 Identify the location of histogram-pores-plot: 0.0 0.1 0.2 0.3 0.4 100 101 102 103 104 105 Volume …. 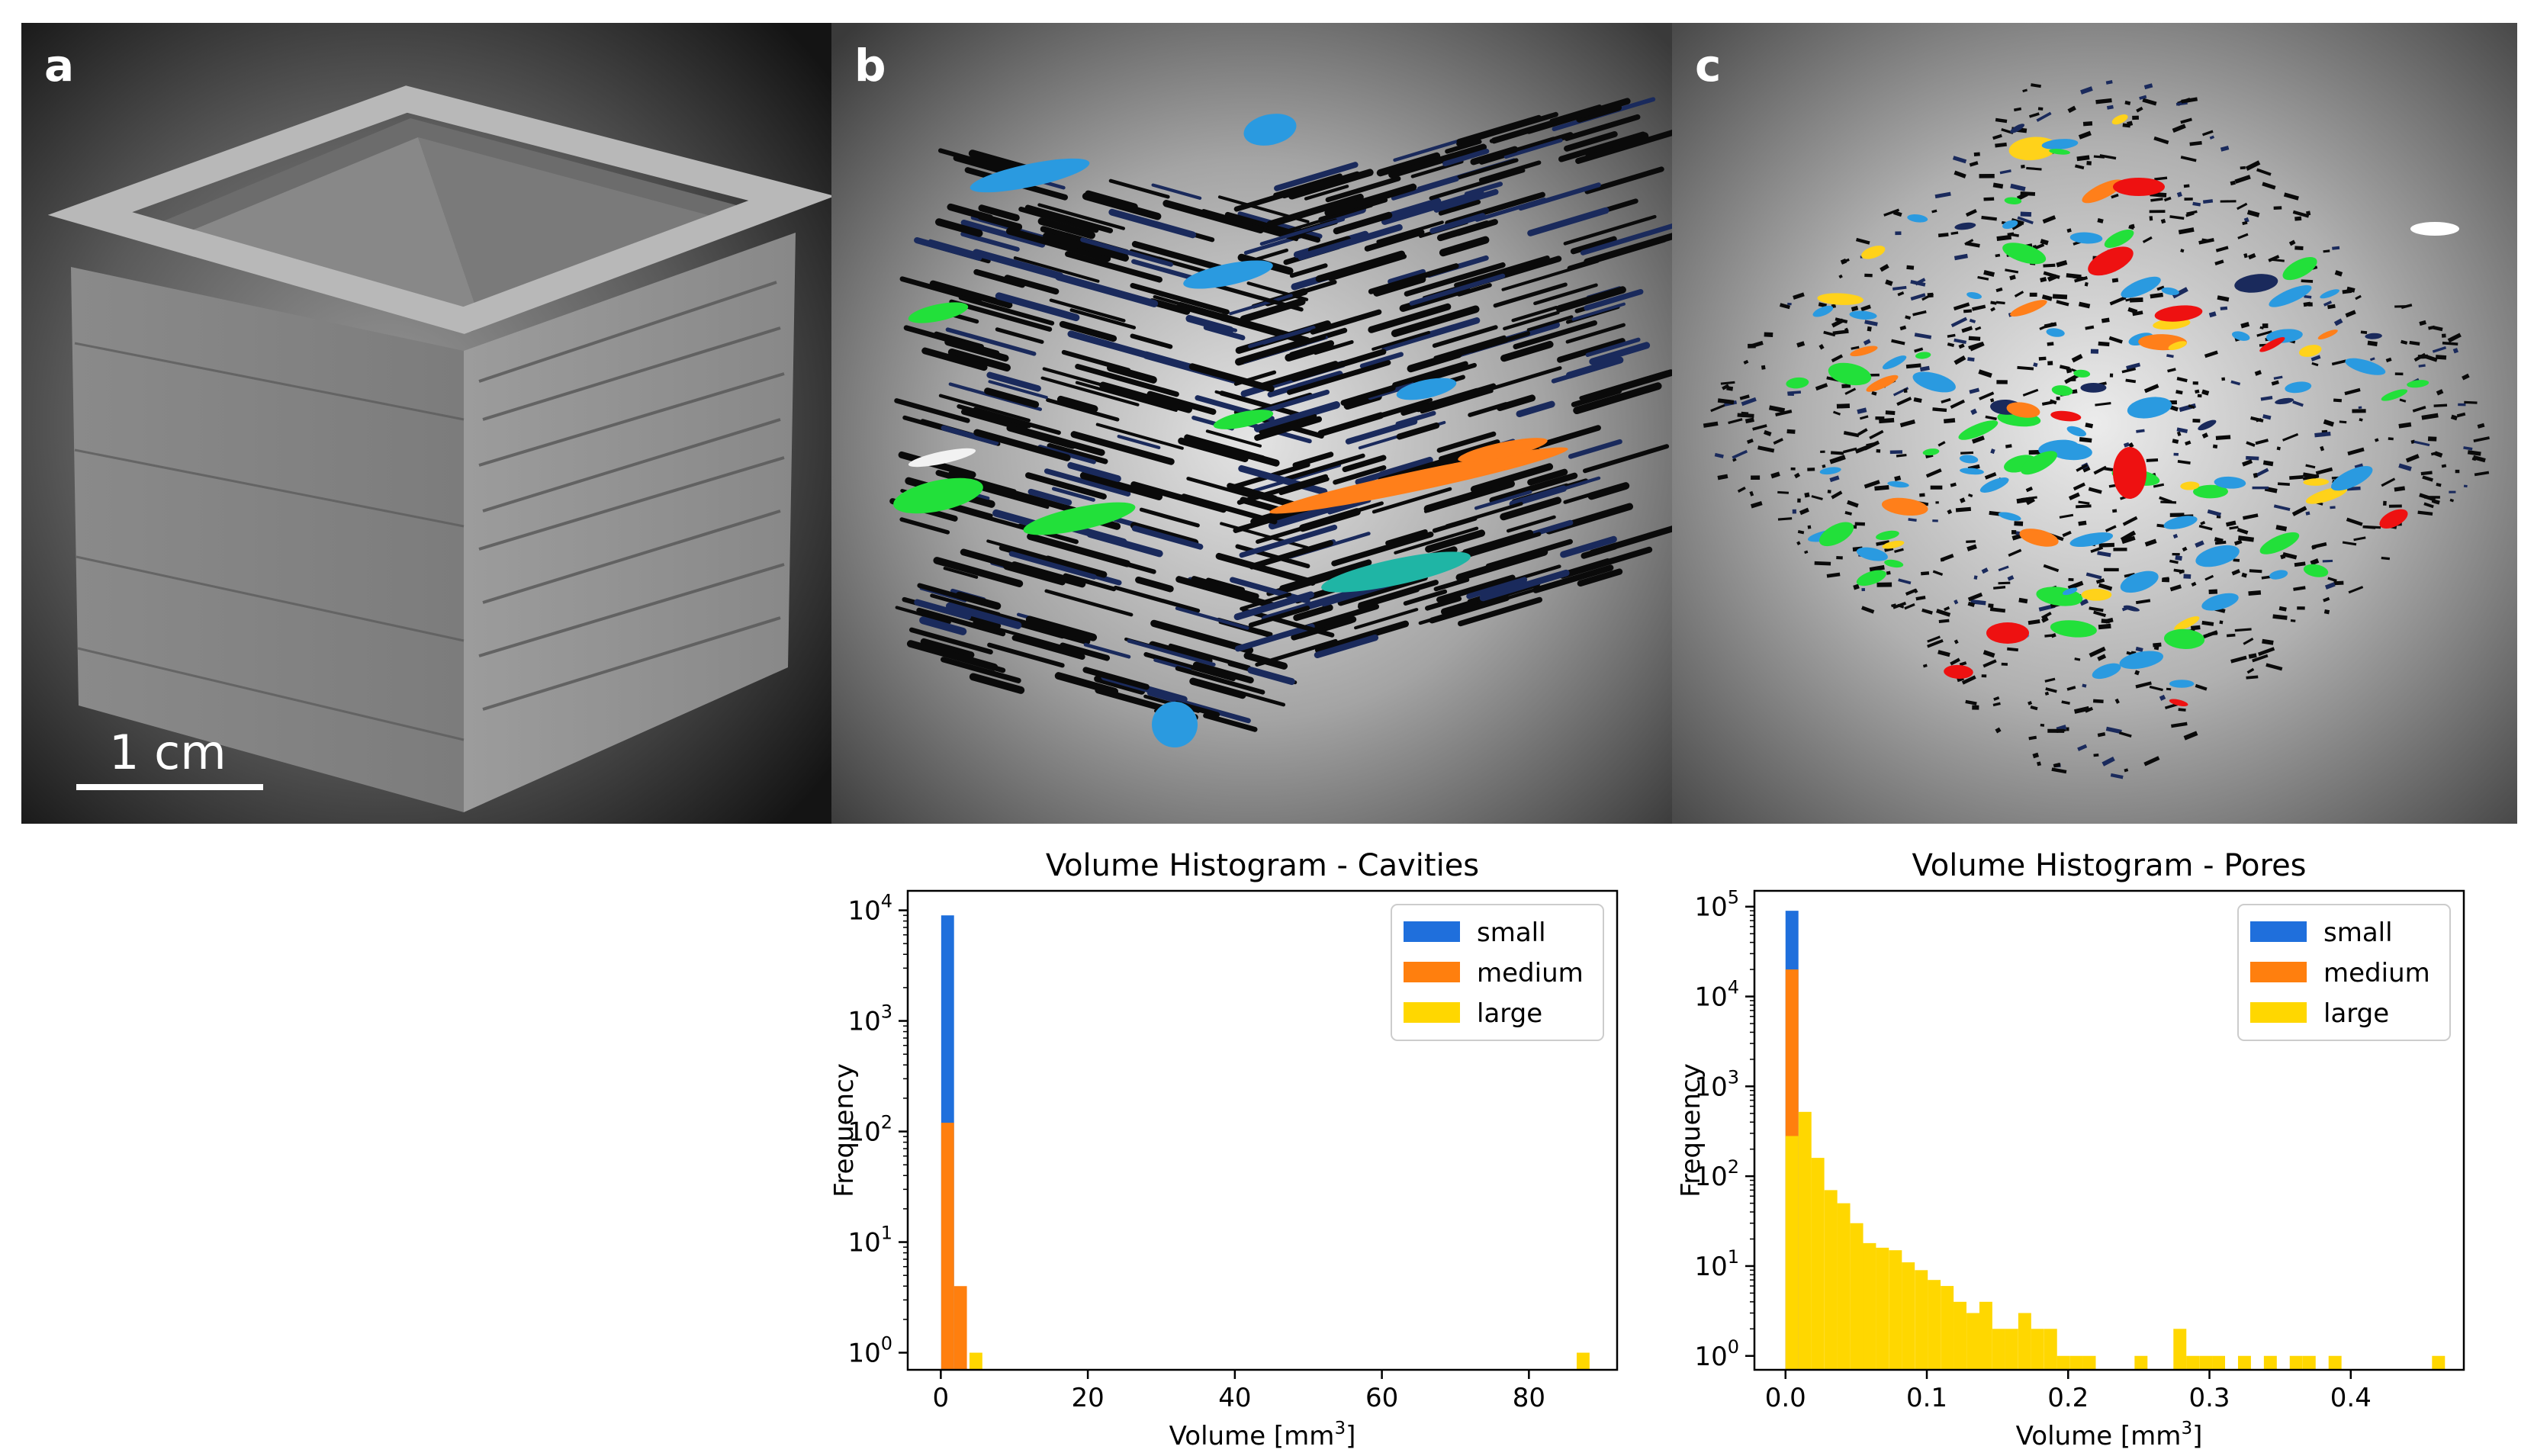
(2070, 1148).